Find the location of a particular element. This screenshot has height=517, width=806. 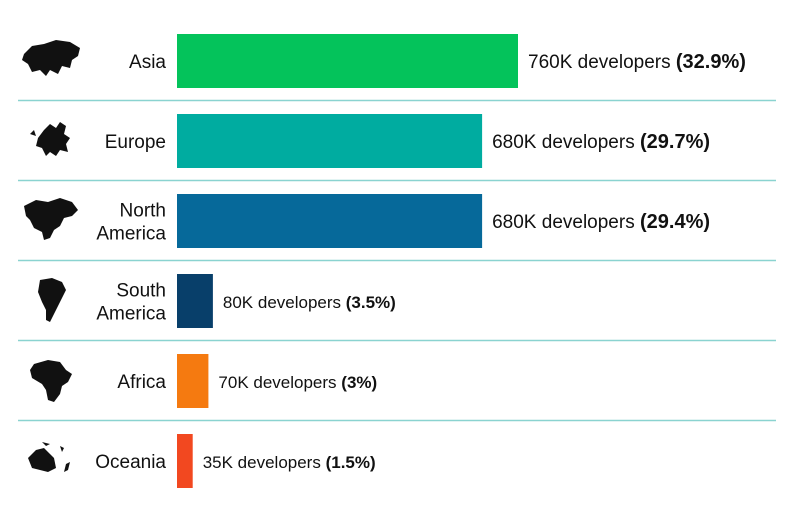

europe-map-icon is located at coordinates (50, 139).